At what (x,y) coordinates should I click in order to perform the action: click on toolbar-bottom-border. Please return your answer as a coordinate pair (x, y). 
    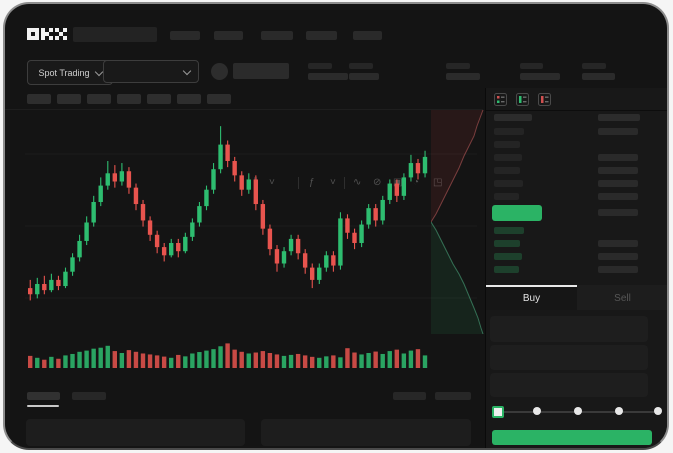
    Looking at the image, I should click on (244, 109).